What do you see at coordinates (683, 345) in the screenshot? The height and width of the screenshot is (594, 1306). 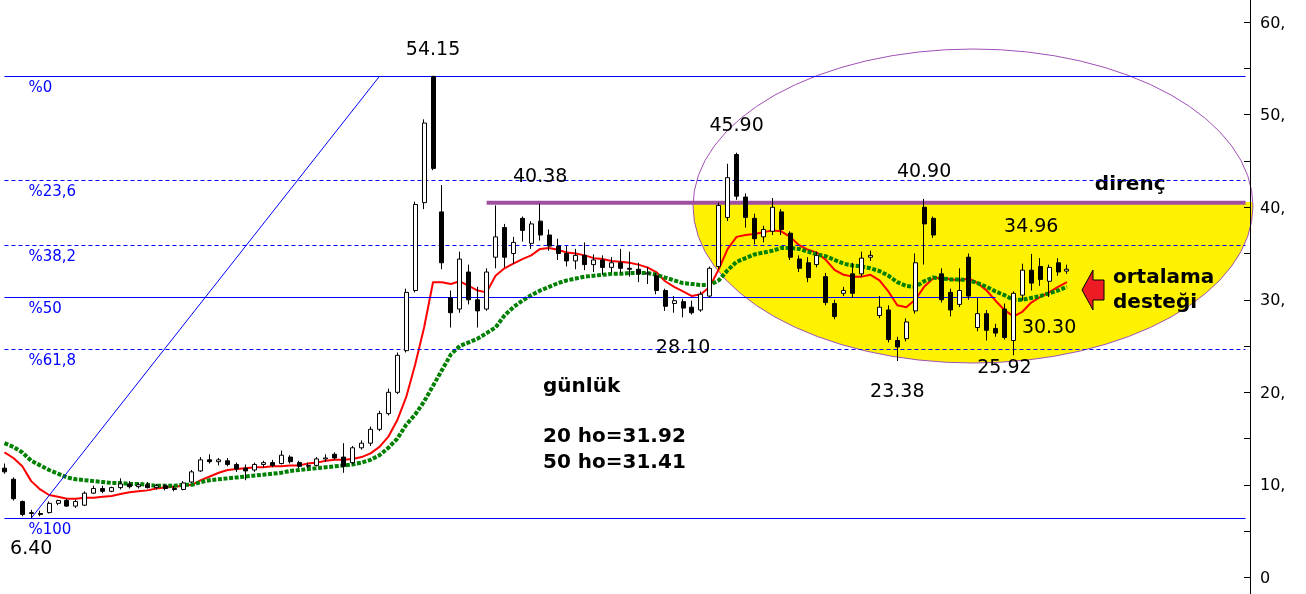 I see `annotation: 28.10` at bounding box center [683, 345].